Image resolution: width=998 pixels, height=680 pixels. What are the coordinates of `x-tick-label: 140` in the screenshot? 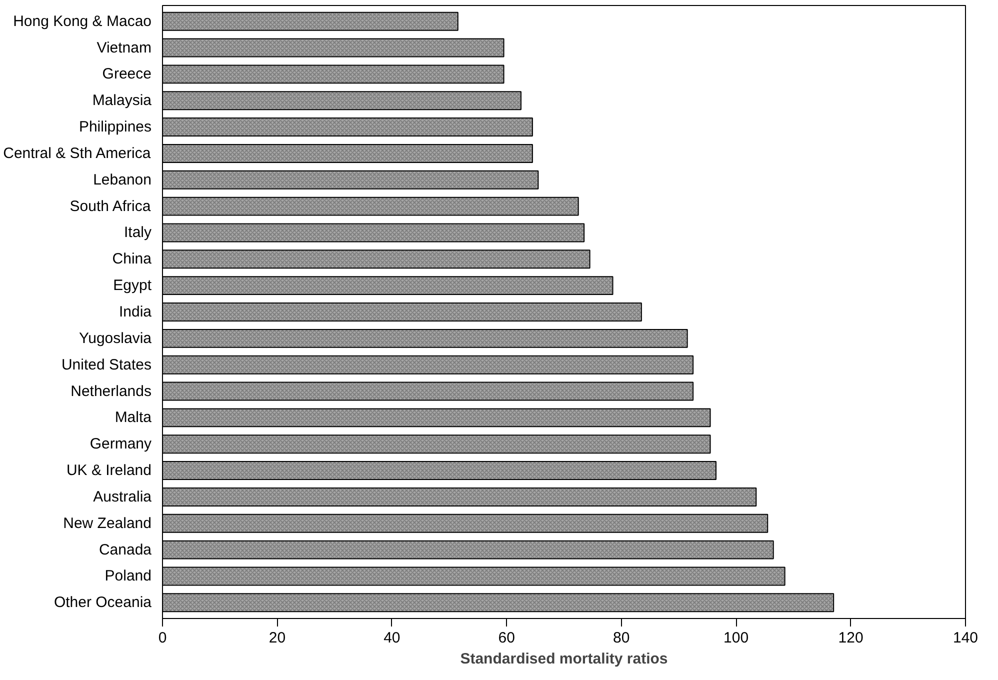 It's located at (965, 638).